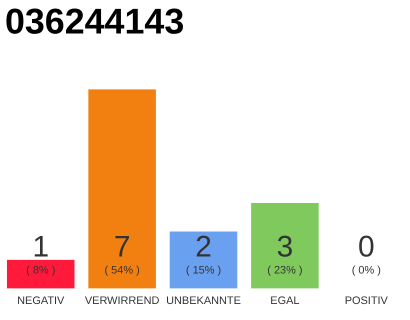 This screenshot has width=410, height=320. What do you see at coordinates (285, 300) in the screenshot?
I see `x-tick-label: EGAL` at bounding box center [285, 300].